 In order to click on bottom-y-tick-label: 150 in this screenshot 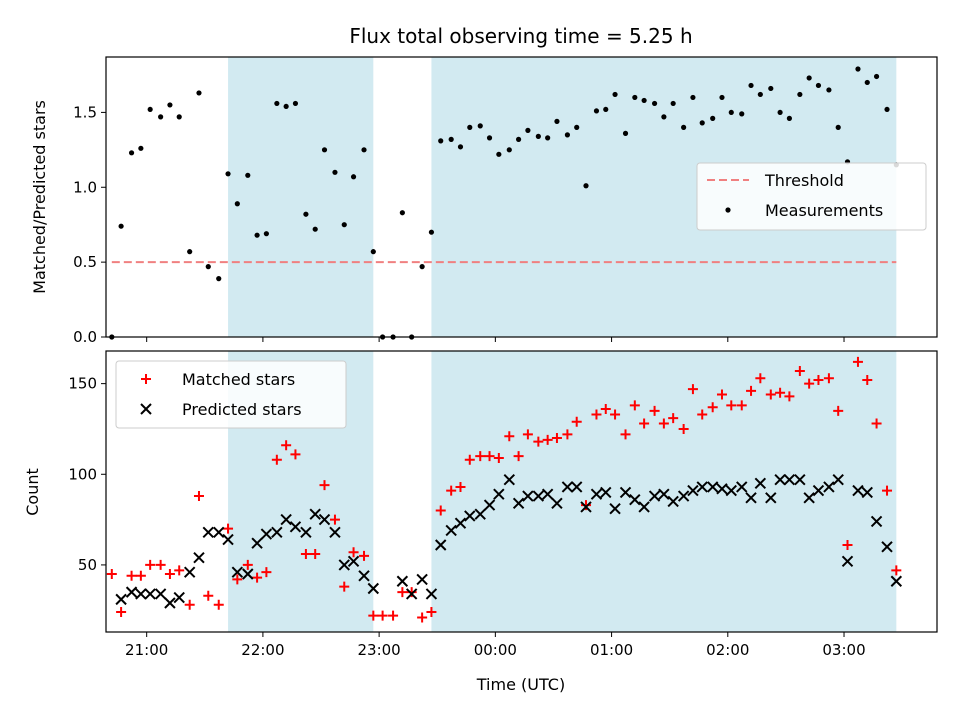, I will do `click(82, 384)`.